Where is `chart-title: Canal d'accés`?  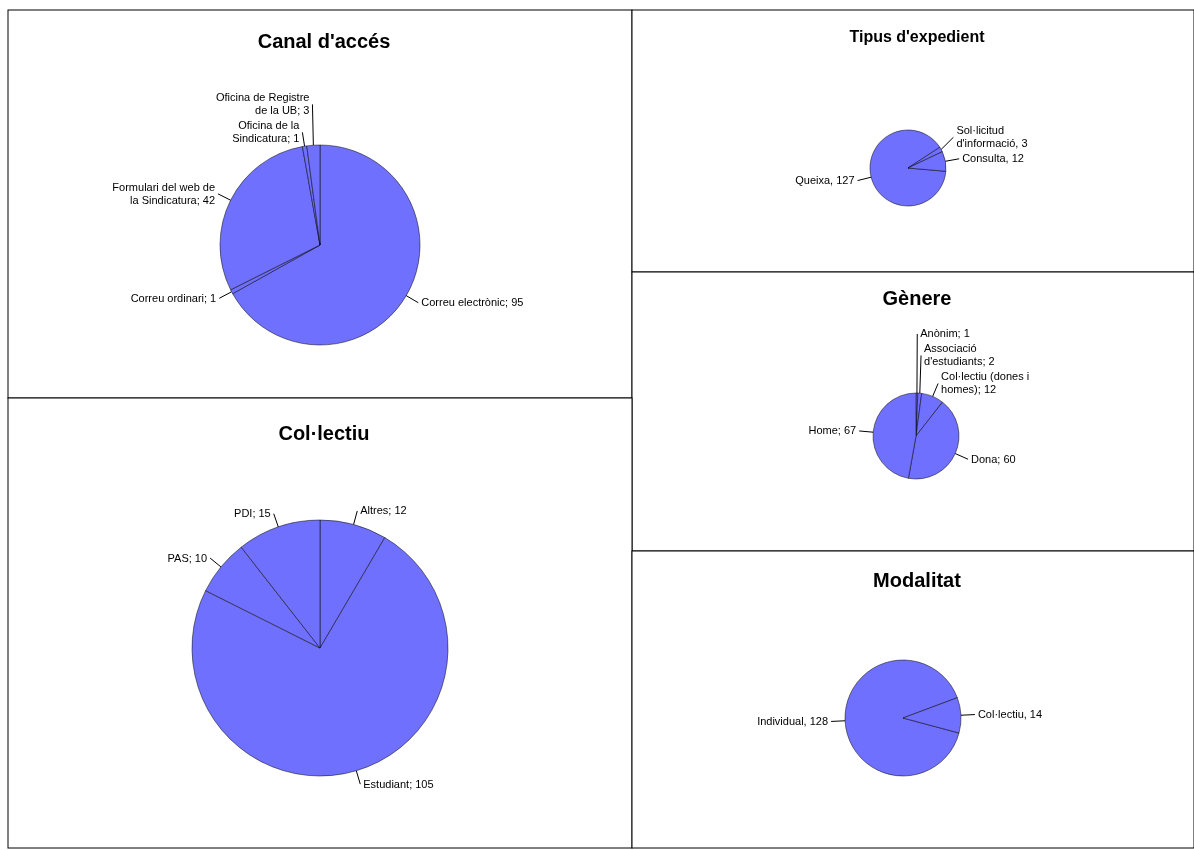 chart-title: Canal d'accés is located at coordinates (324, 41).